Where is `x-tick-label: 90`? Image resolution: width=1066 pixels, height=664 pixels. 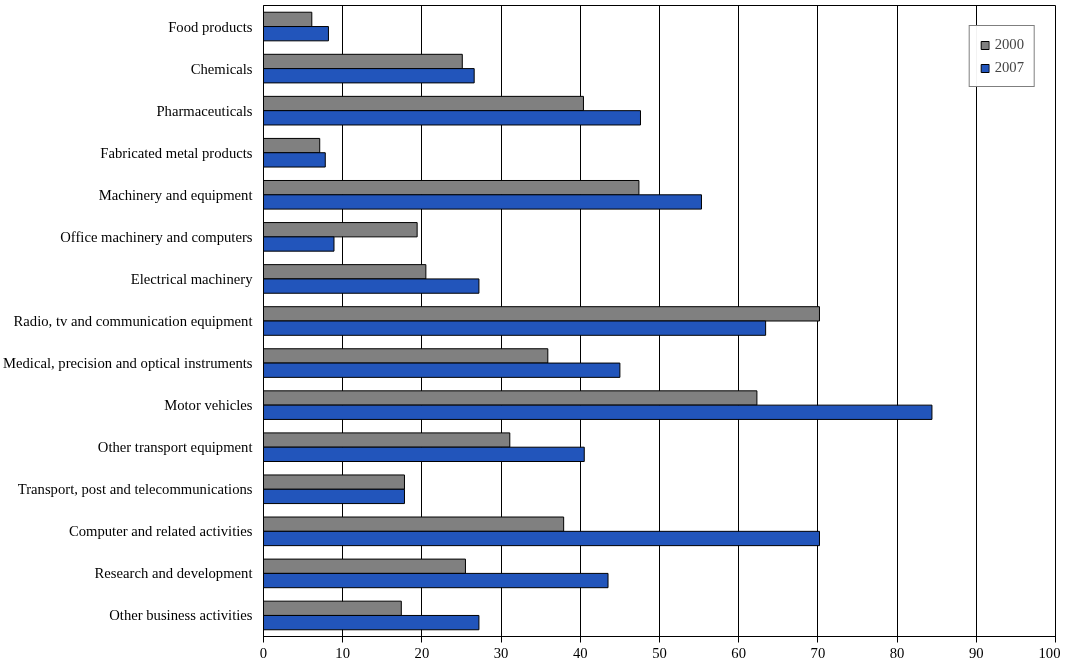 x-tick-label: 90 is located at coordinates (976, 652).